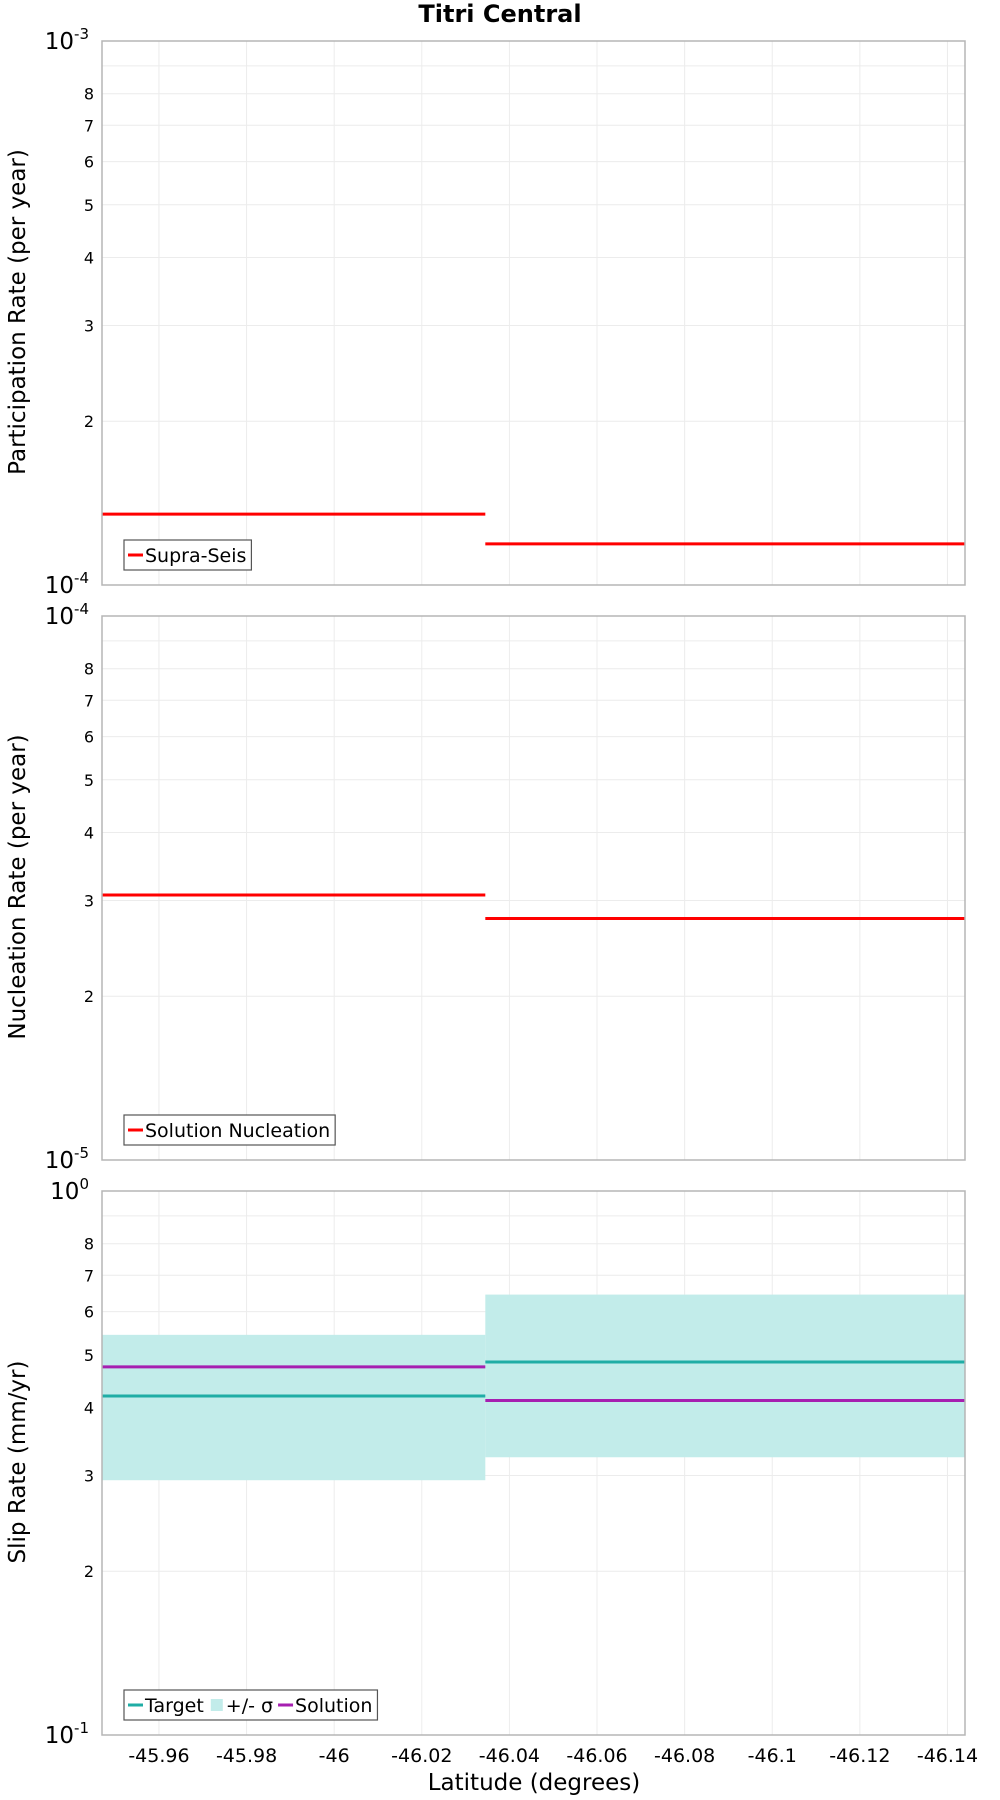  I want to click on x-tick-label: -45.96, so click(158, 1756).